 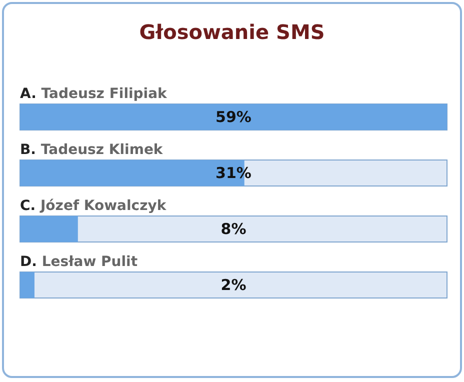 What do you see at coordinates (233, 229) in the screenshot?
I see `data-label: 8%` at bounding box center [233, 229].